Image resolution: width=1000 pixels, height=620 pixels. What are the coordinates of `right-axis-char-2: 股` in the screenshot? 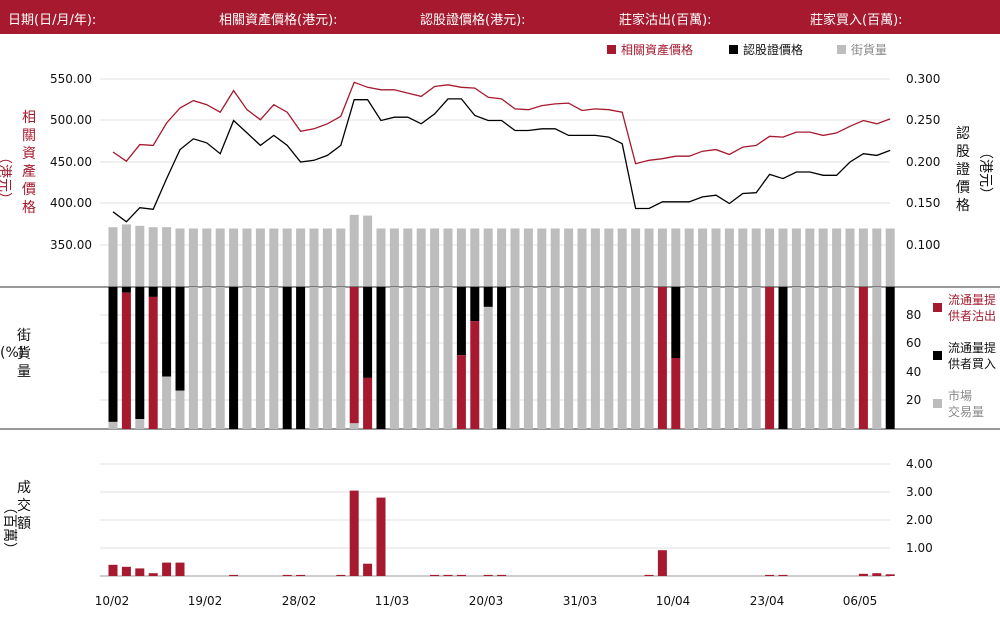 It's located at (963, 152).